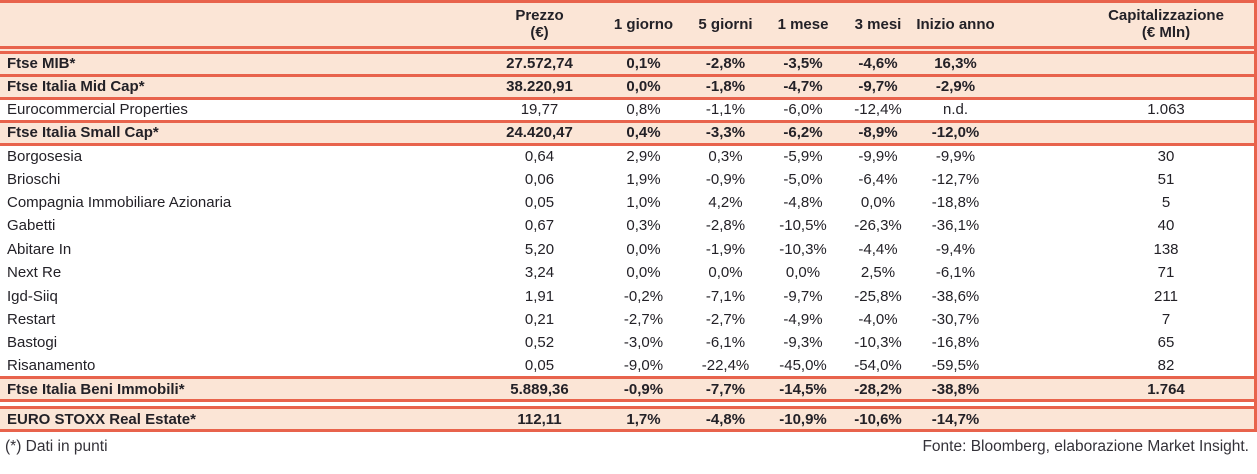 This screenshot has width=1257, height=474. What do you see at coordinates (539, 179) in the screenshot?
I see `cell-prezzo: 0,06` at bounding box center [539, 179].